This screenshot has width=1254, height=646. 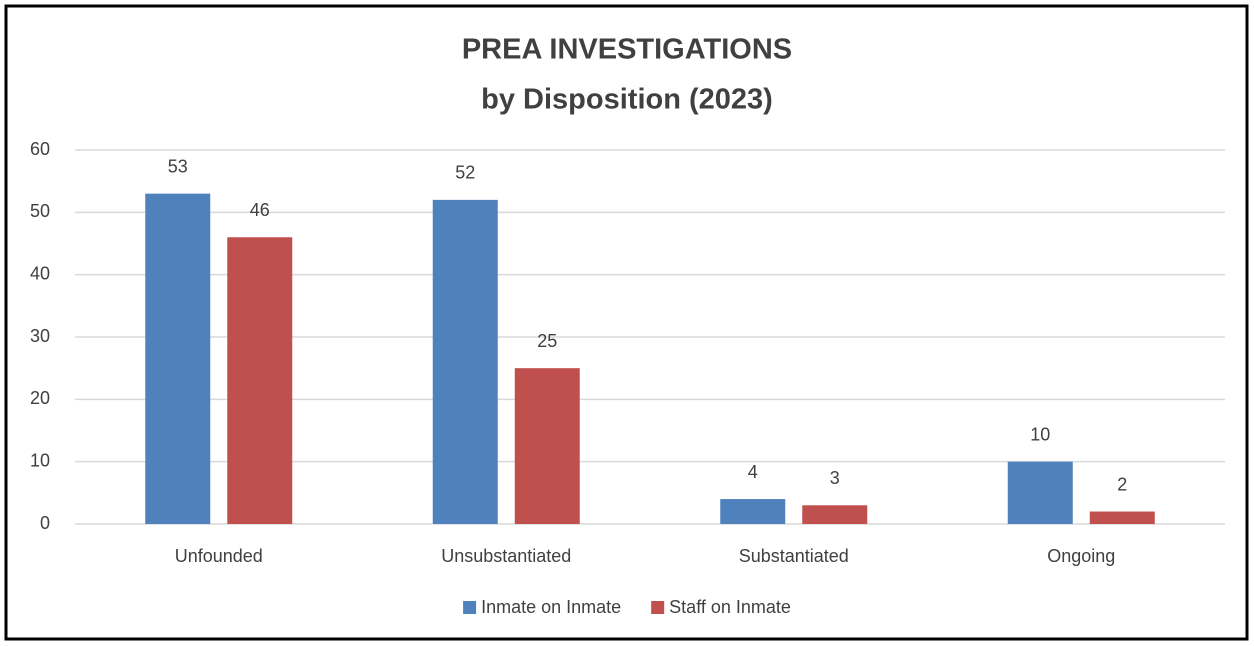 What do you see at coordinates (1040, 434) in the screenshot?
I see `data-label: 10` at bounding box center [1040, 434].